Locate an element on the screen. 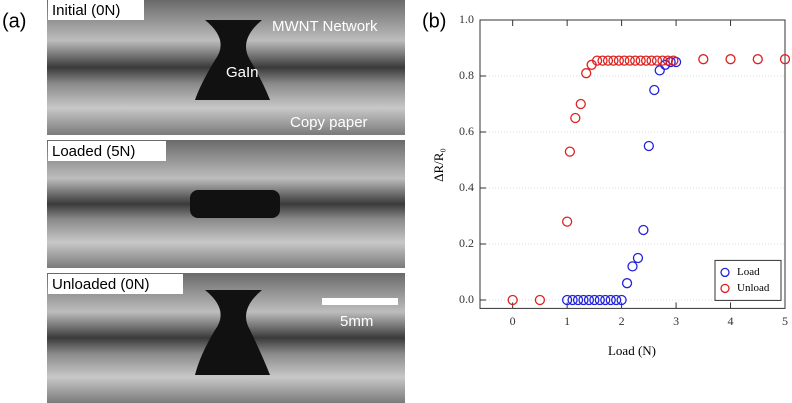 The image size is (792, 403). y-tick-label: 0.0 is located at coordinates (466, 299).